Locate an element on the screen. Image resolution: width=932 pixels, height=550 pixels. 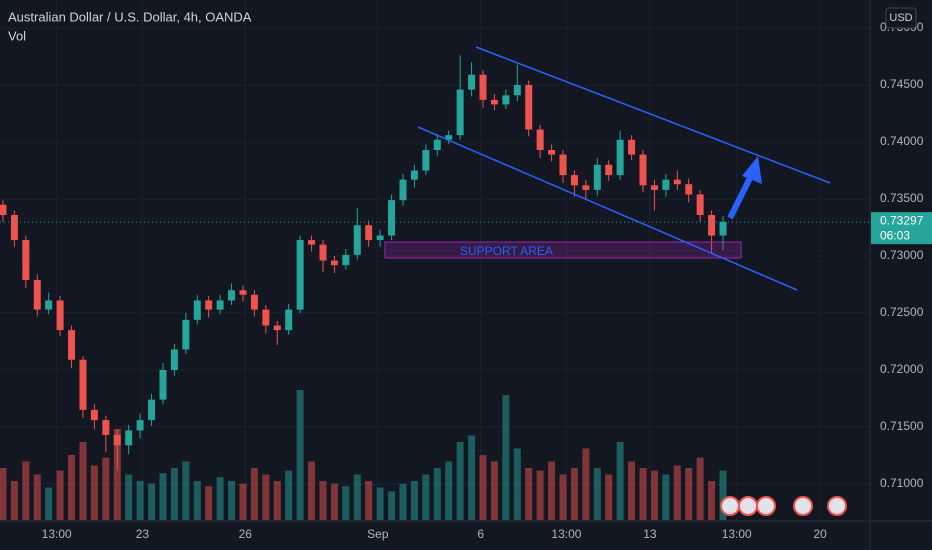
arrow-head is located at coordinates (752, 170).